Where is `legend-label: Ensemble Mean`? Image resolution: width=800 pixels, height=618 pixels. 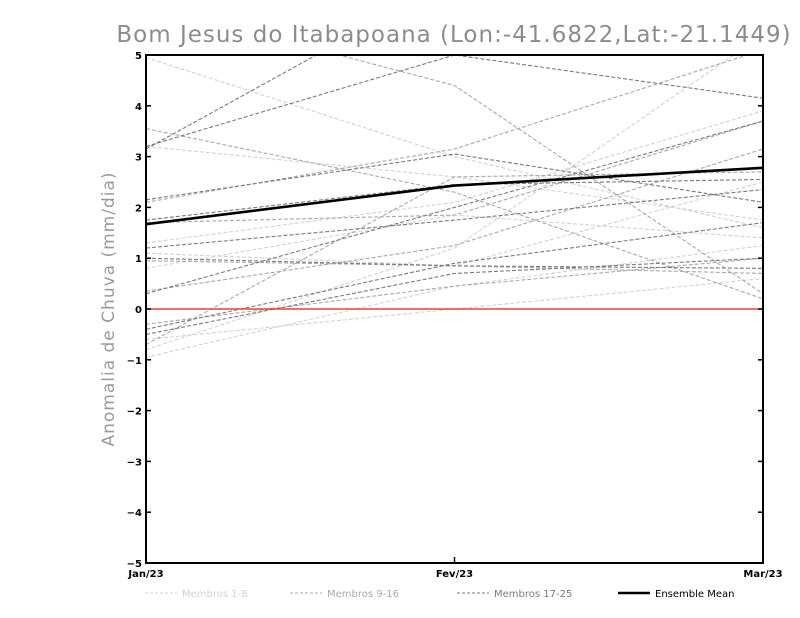 legend-label: Ensemble Mean is located at coordinates (694, 594).